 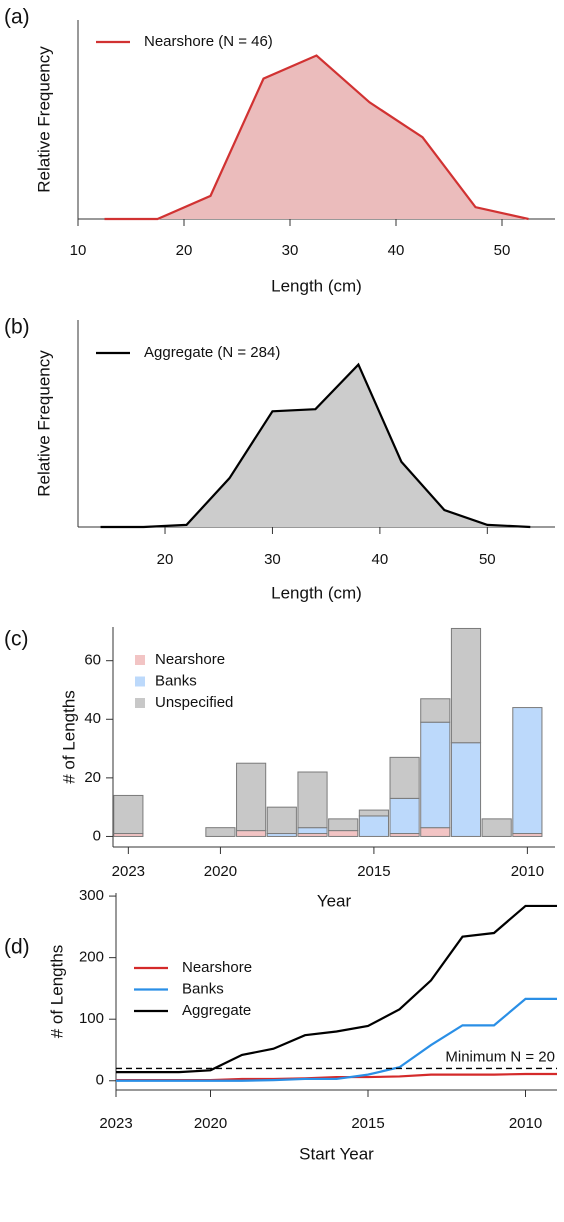 What do you see at coordinates (334, 900) in the screenshot?
I see `x-axis-title: Year` at bounding box center [334, 900].